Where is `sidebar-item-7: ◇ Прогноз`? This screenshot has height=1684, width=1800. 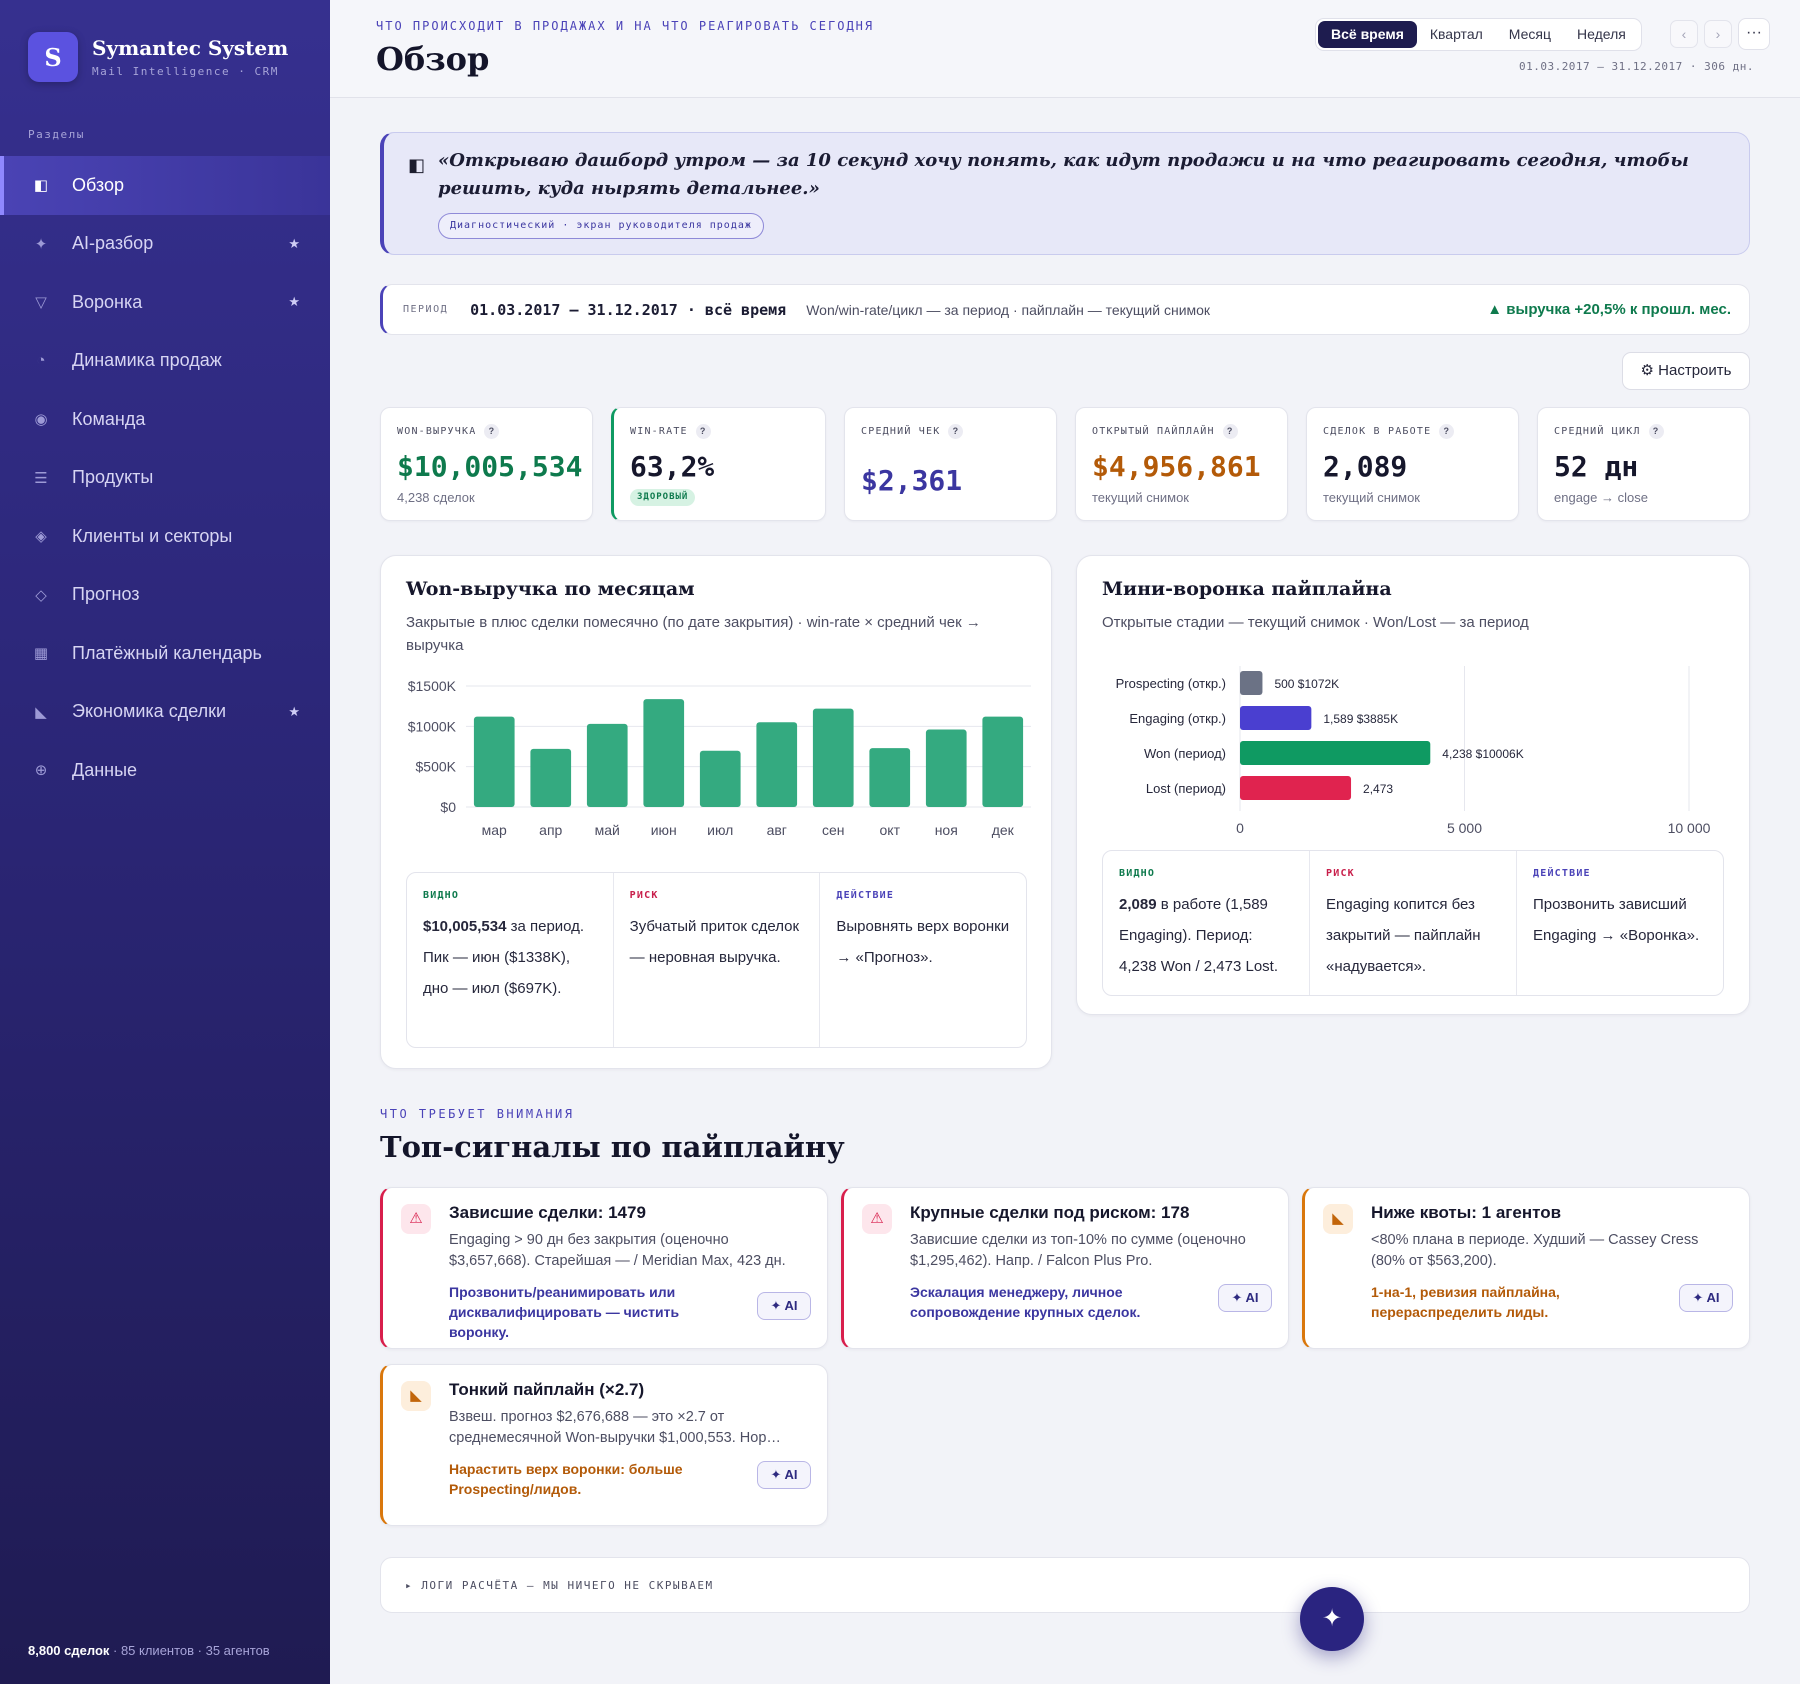 sidebar-item-7: ◇ Прогноз is located at coordinates (165, 595).